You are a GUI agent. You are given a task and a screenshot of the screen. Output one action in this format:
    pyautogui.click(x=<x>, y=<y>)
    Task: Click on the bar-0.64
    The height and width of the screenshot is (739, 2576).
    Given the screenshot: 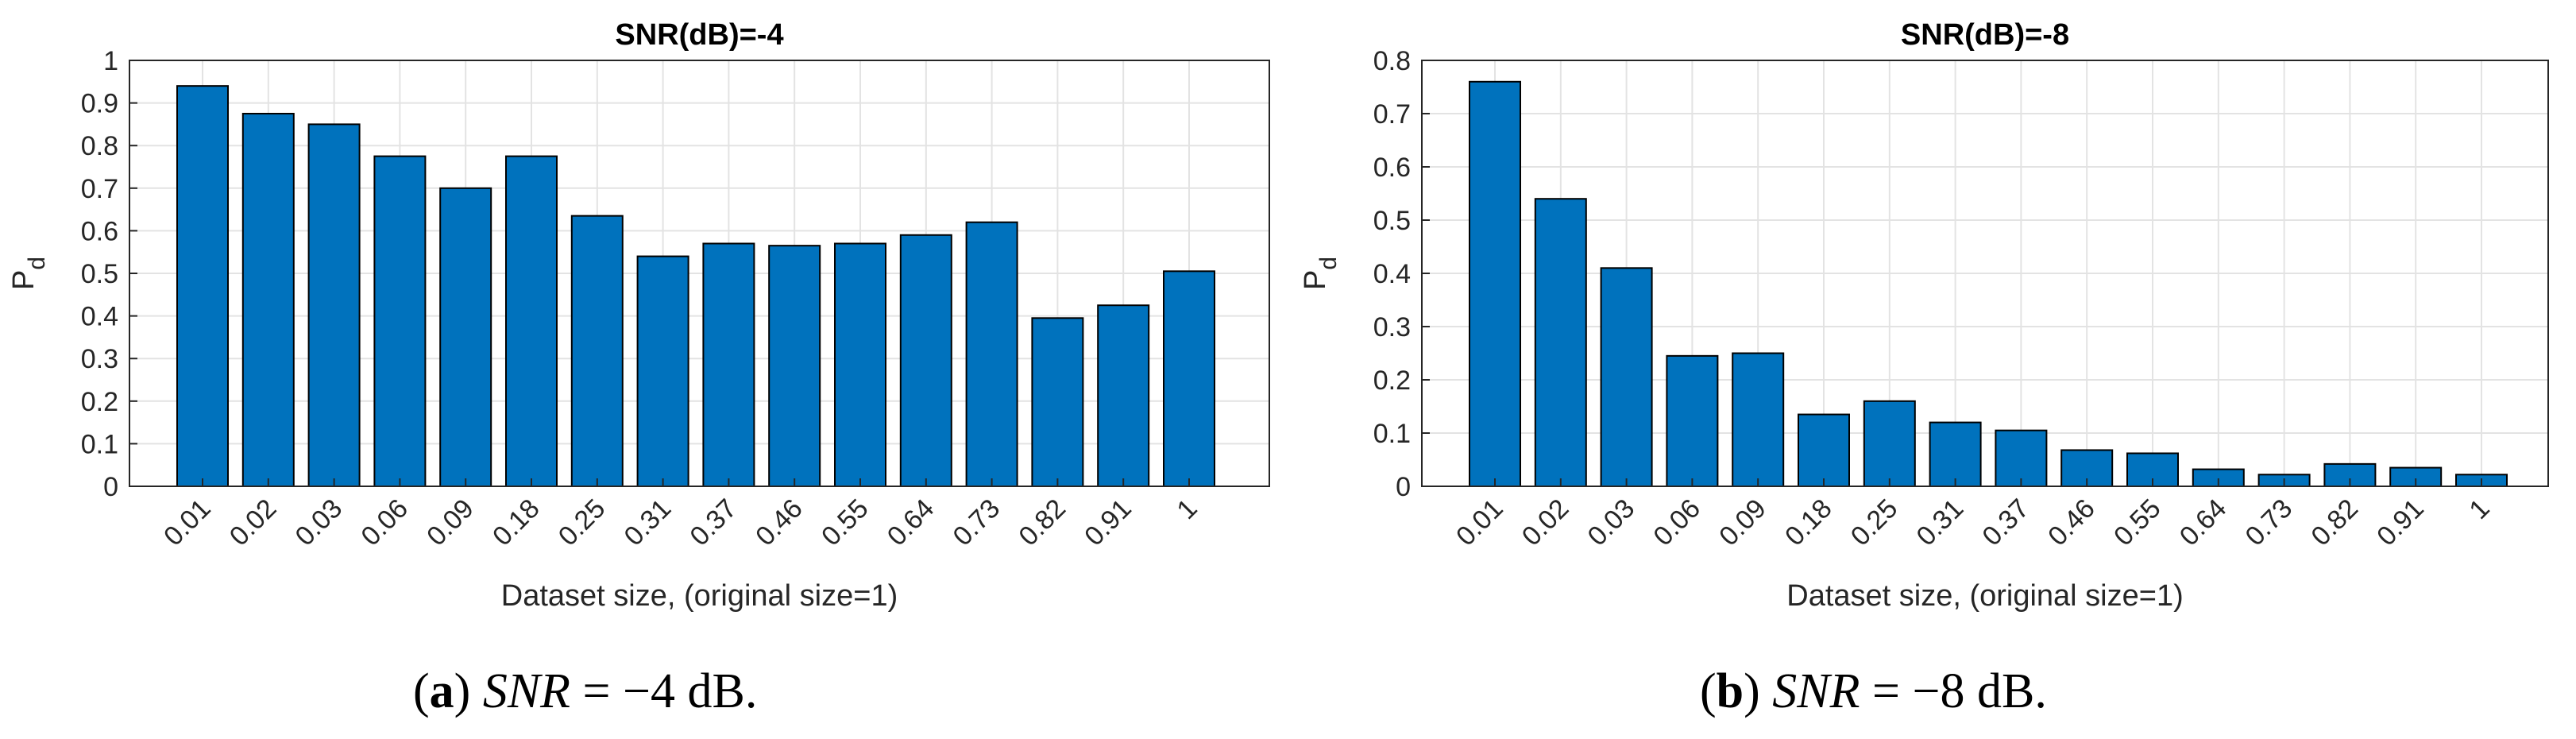 What is the action you would take?
    pyautogui.click(x=926, y=361)
    